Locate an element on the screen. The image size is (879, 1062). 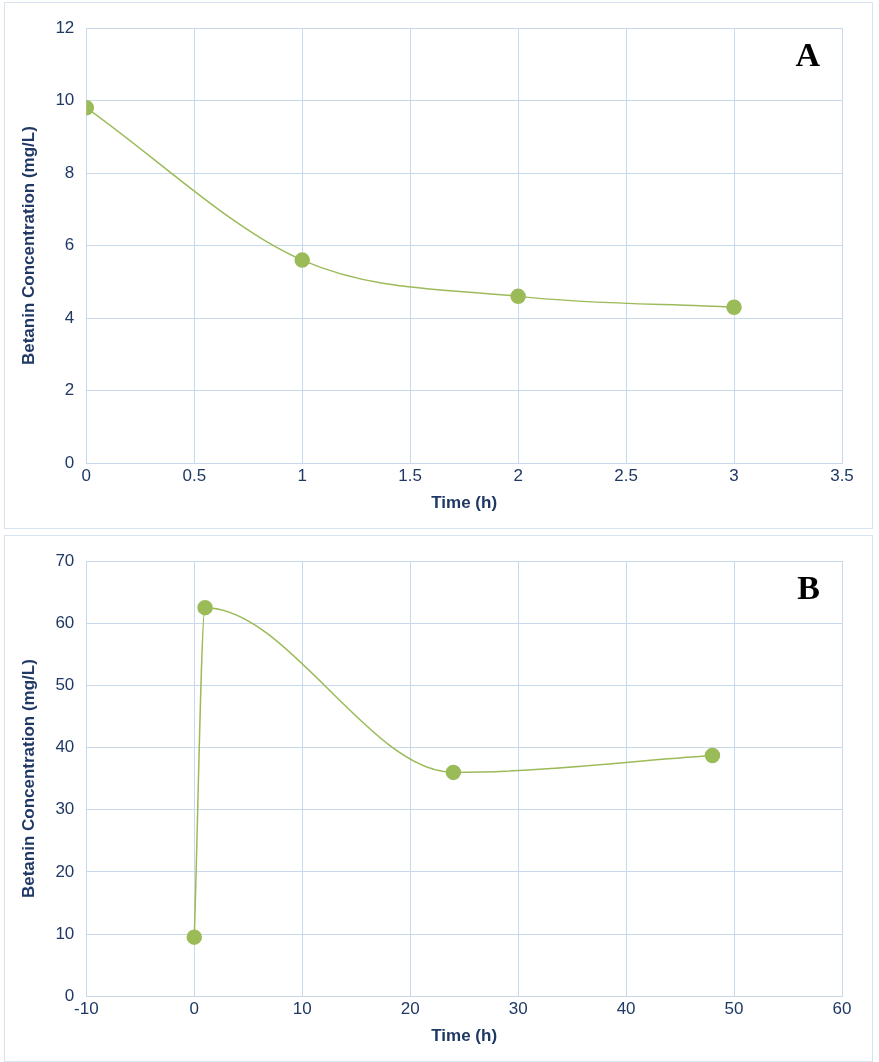
y-tick-label: 6 is located at coordinates (69, 245).